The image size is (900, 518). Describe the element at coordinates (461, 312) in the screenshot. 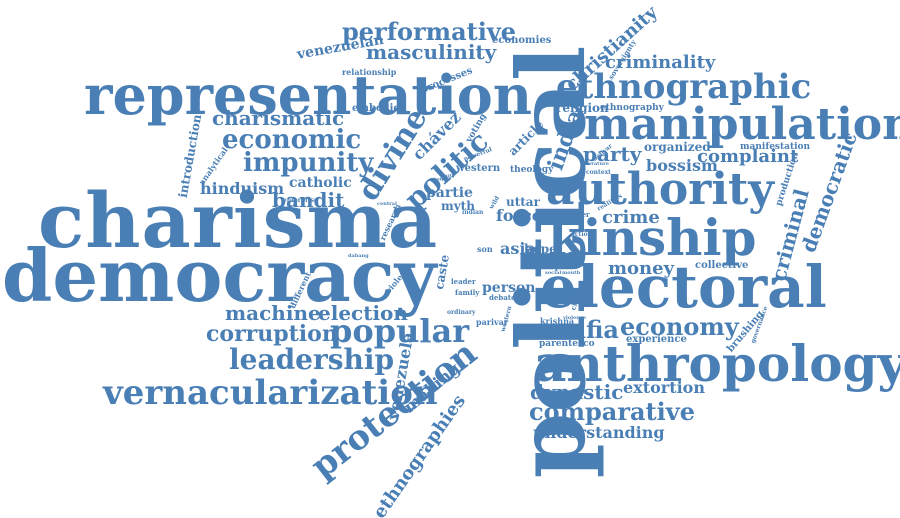

I see `word-ordinary: ordinary` at that location.